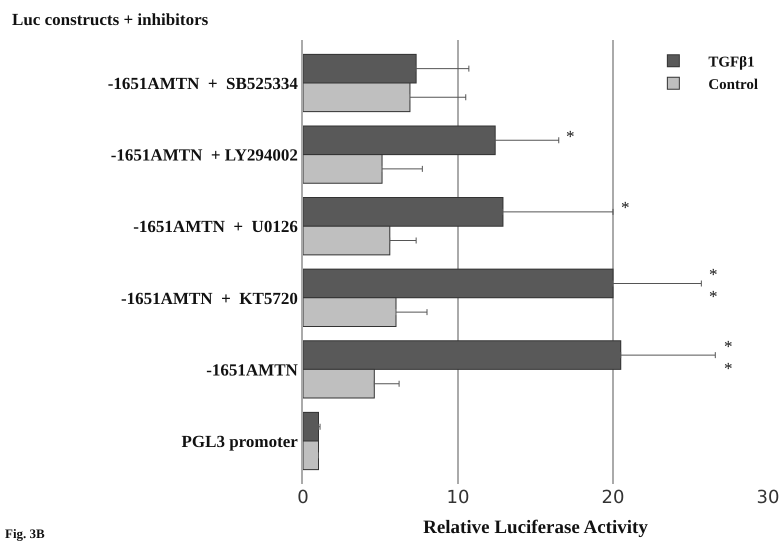  What do you see at coordinates (458, 497) in the screenshot?
I see `x-tick-label: 10` at bounding box center [458, 497].